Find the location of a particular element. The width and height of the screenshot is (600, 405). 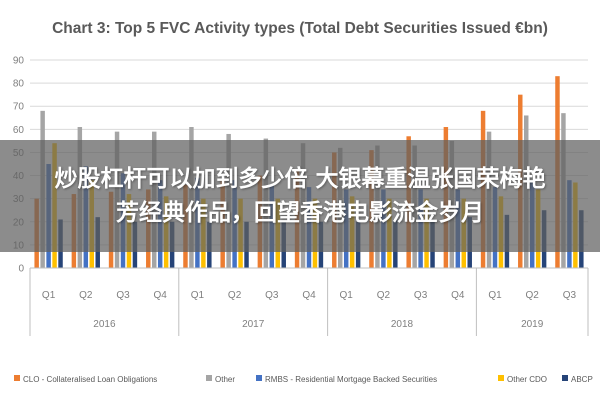

legend-entry: ABCP is located at coordinates (582, 379).